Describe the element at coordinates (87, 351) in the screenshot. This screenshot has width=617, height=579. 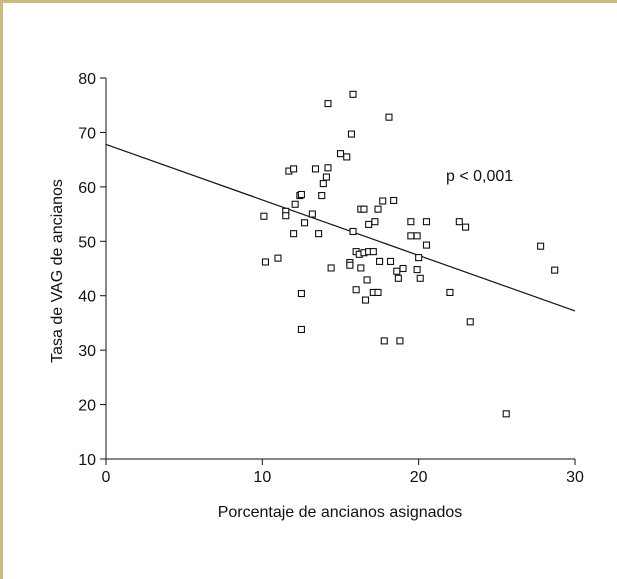
I see `y-tick-label: 30` at that location.